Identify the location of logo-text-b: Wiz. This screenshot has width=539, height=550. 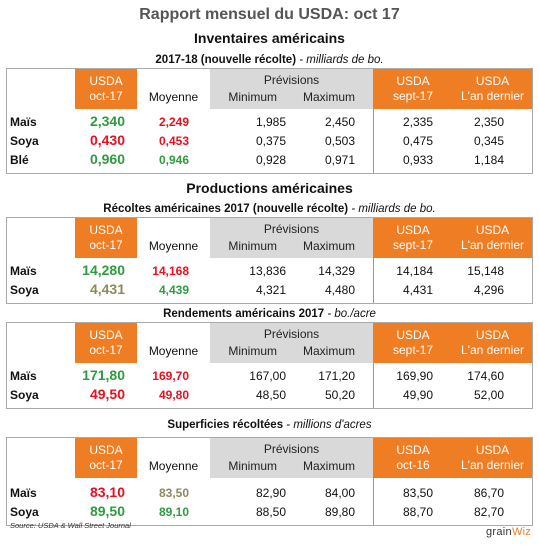
(521, 532).